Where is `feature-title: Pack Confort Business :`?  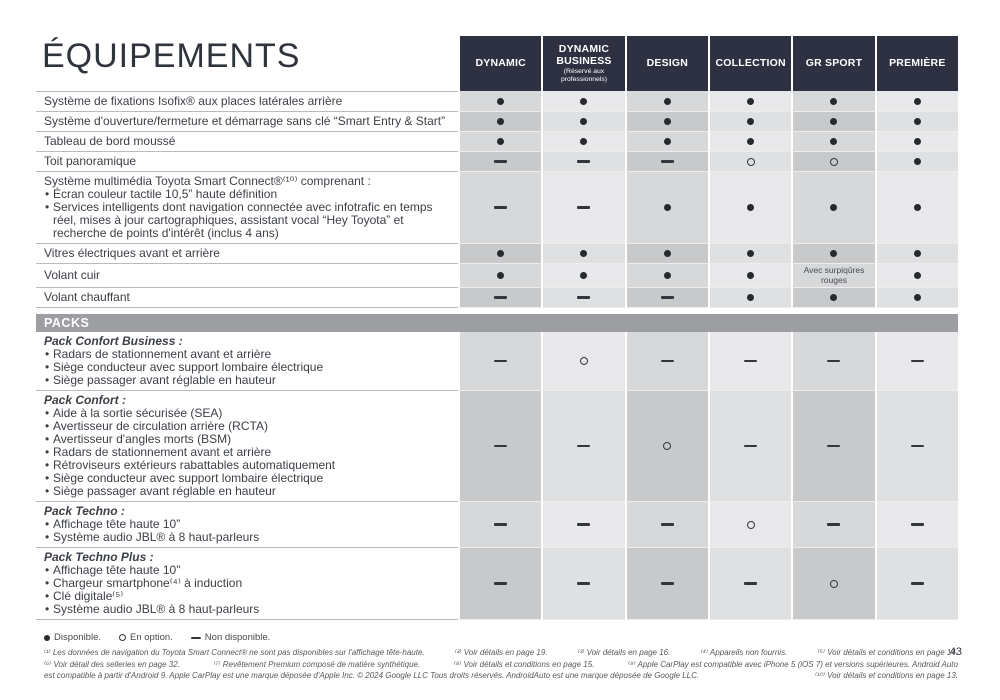
feature-title: Pack Confort Business : is located at coordinates (113, 341).